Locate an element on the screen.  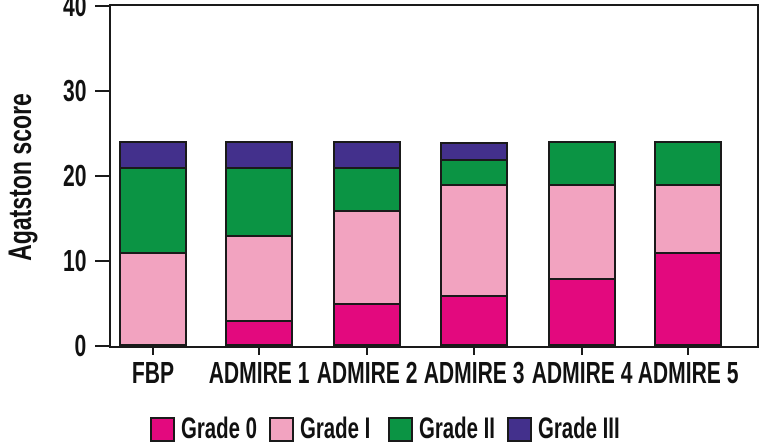
legend-item-grade-0: Grade 0 is located at coordinates (209, 429).